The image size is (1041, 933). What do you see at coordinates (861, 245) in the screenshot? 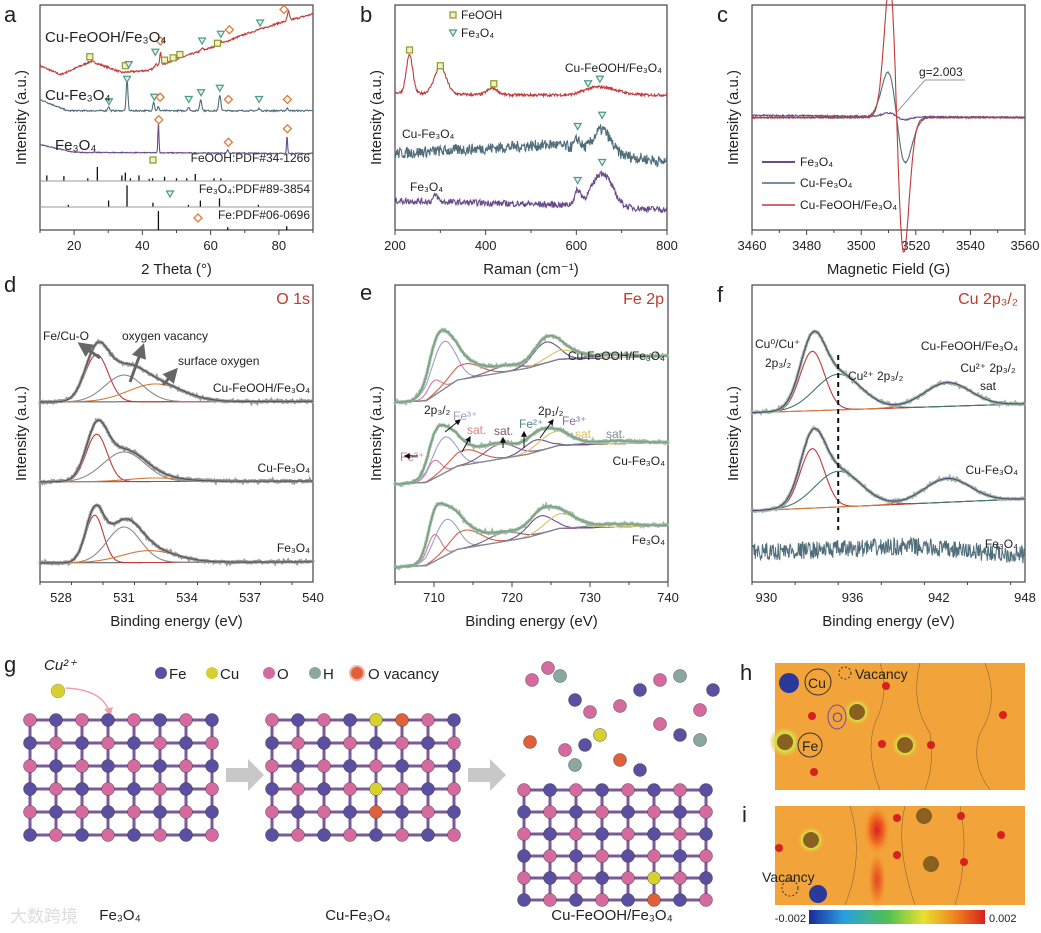
I see `x-tick-label: 3500` at bounding box center [861, 245].